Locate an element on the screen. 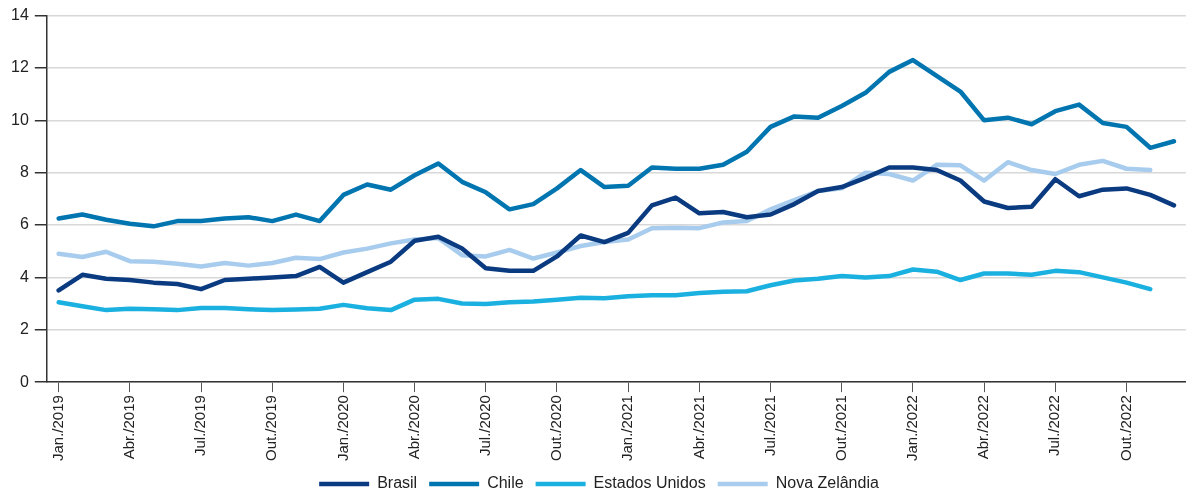 This screenshot has height=502, width=1195. x-tick-label: Jan./2019 is located at coordinates (57, 428).